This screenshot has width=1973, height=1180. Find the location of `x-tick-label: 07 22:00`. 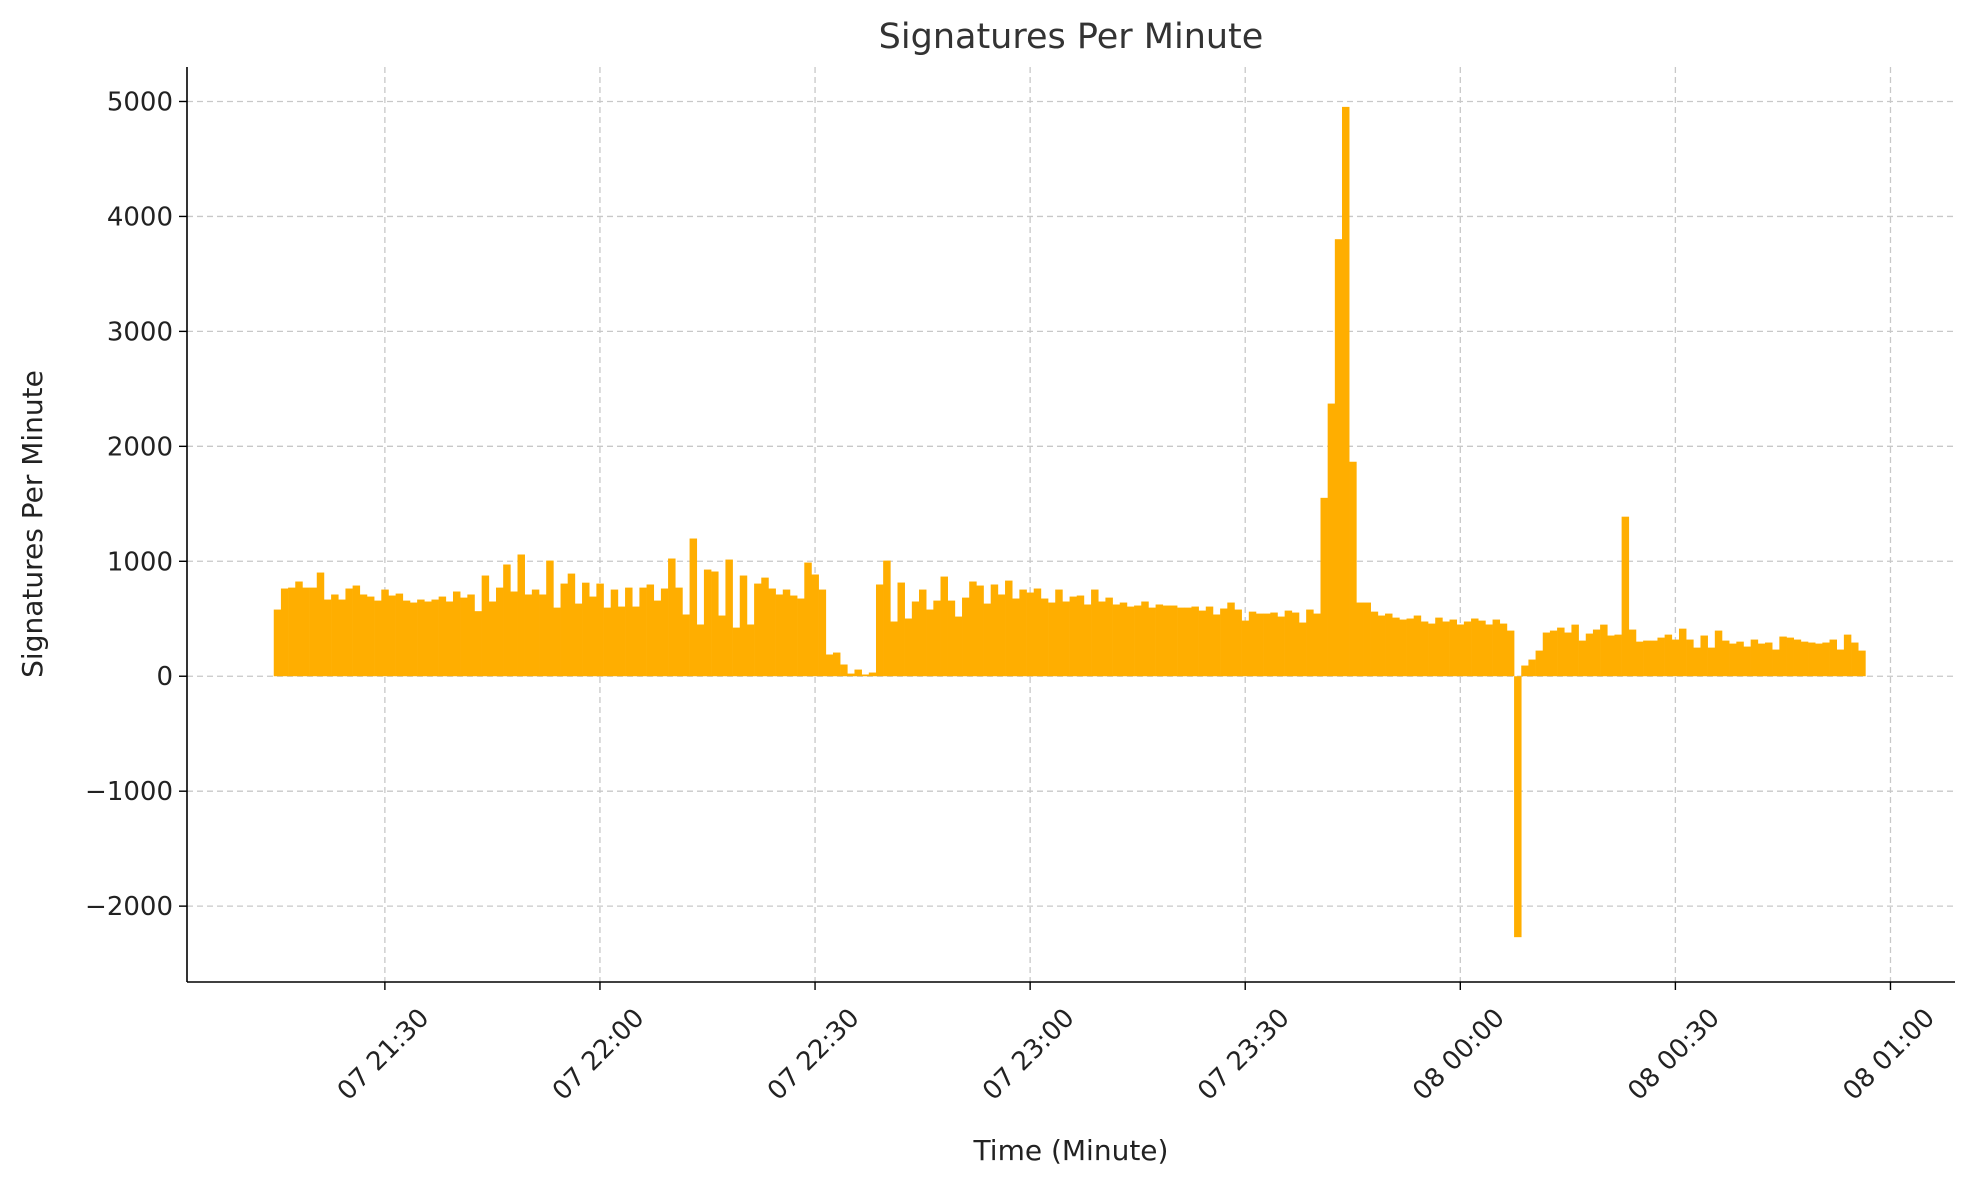

x-tick-label: 07 22:00 is located at coordinates (598, 1054).